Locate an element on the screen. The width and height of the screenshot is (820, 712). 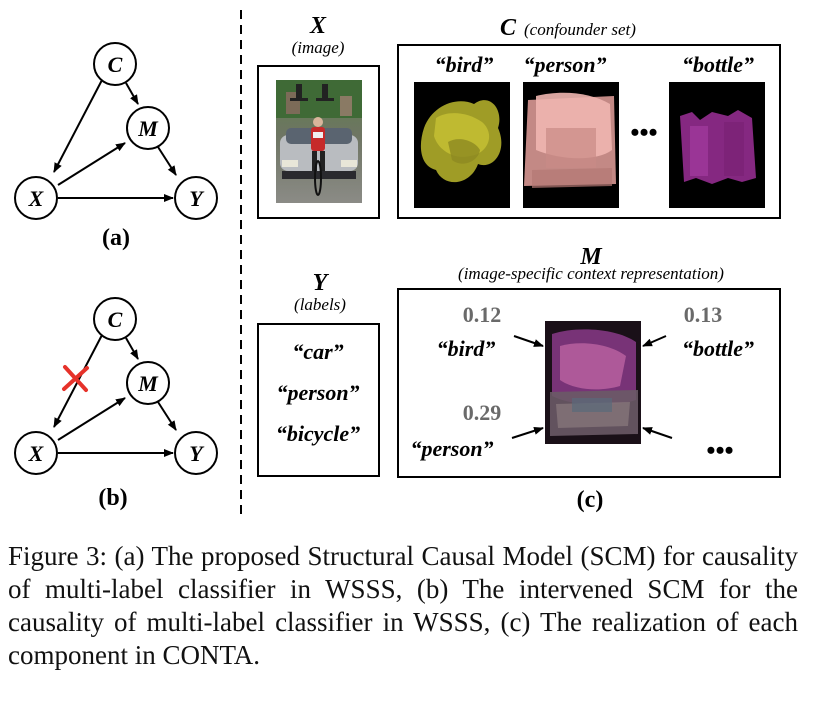
weight-bottle-value: 0.13 is located at coordinates (703, 314).